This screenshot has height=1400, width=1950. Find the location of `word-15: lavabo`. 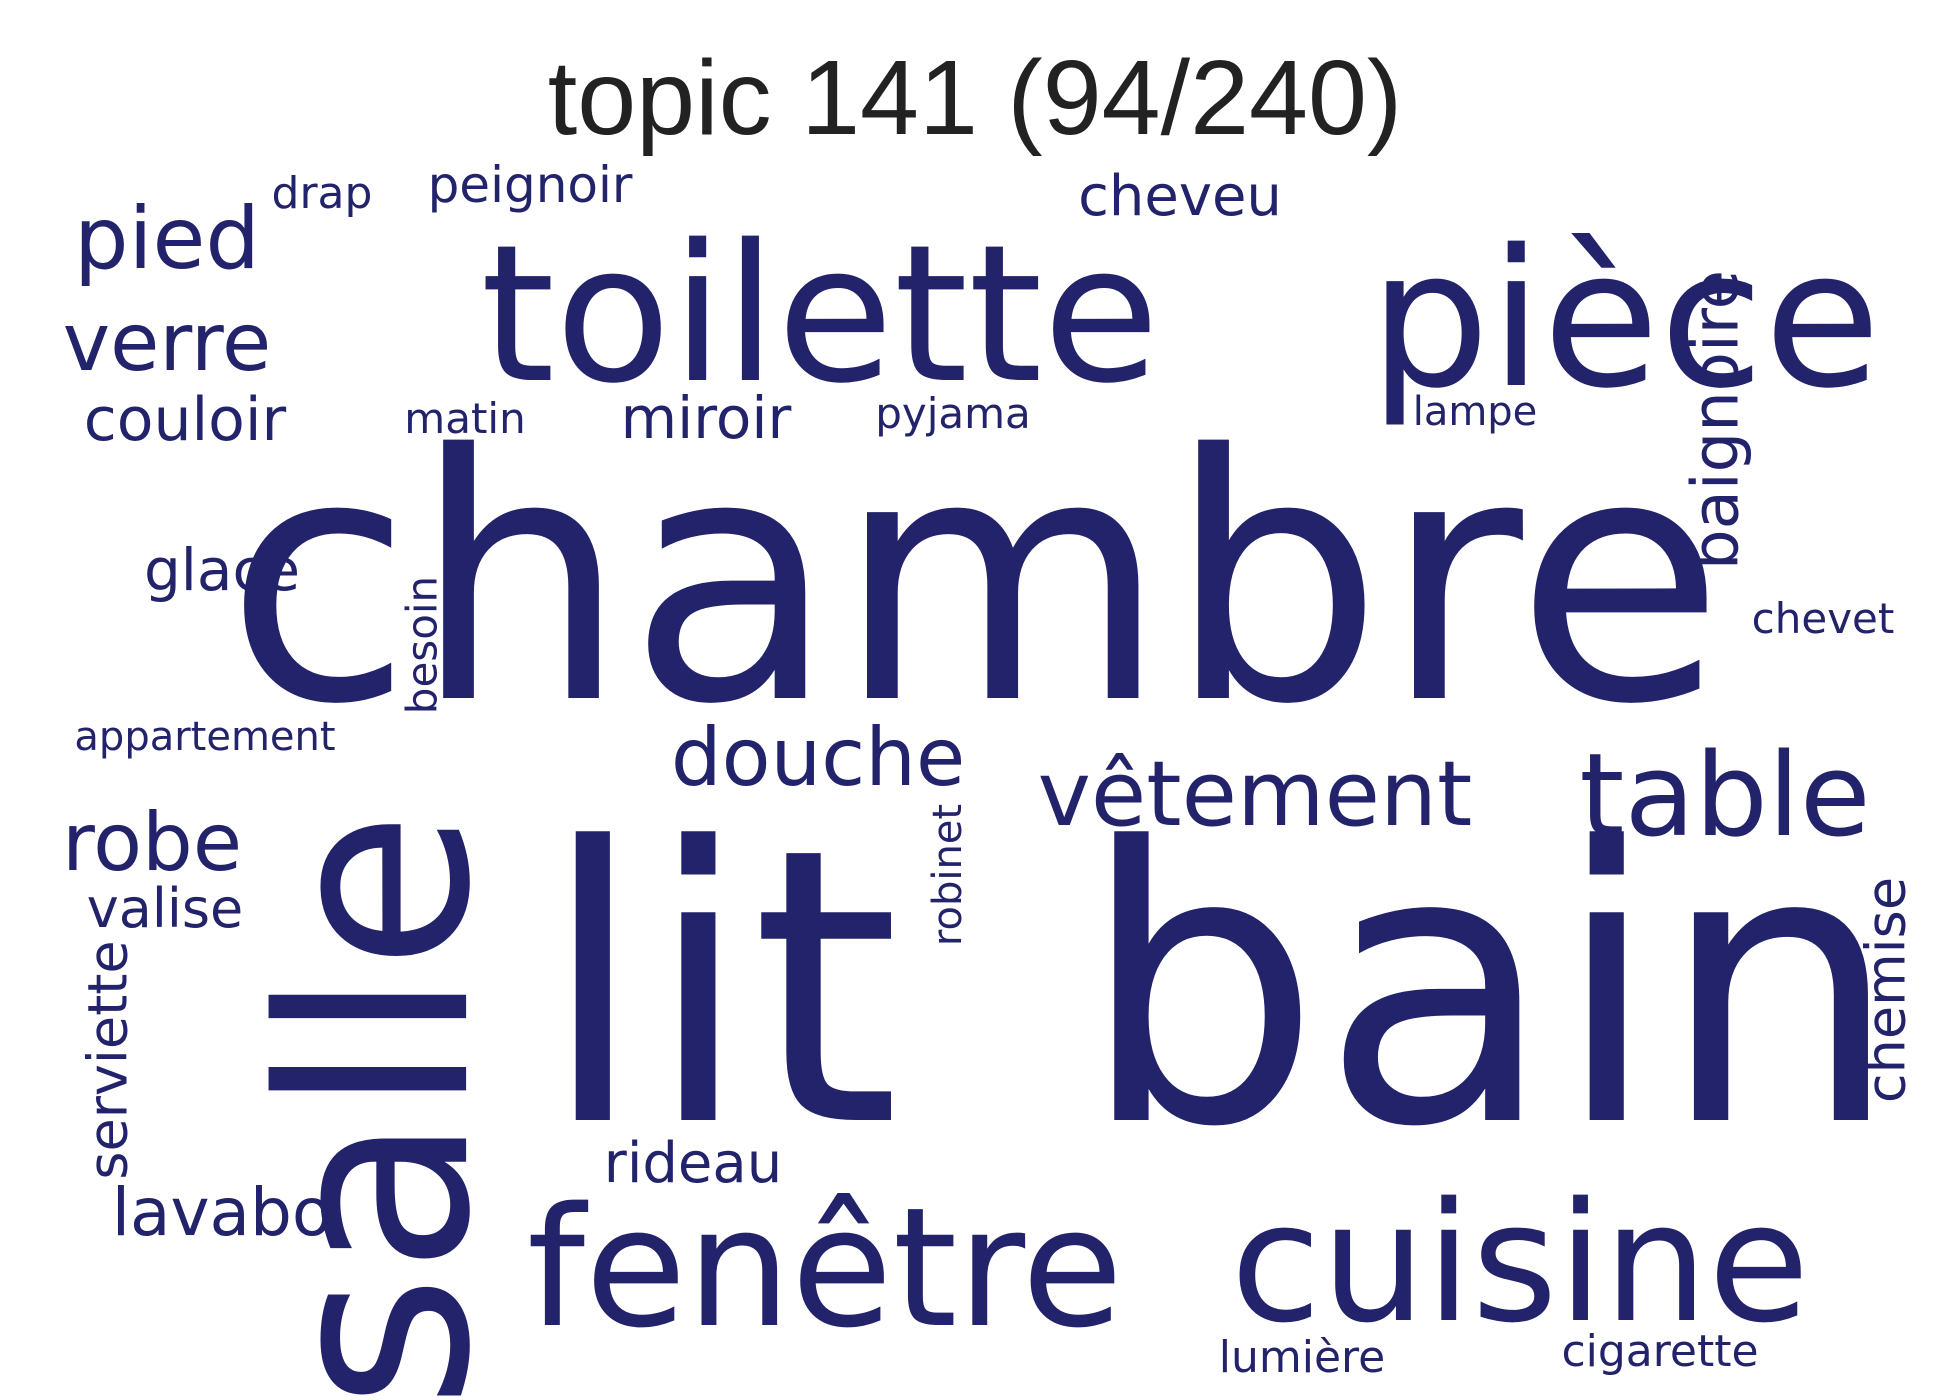

word-15: lavabo is located at coordinates (222, 1212).